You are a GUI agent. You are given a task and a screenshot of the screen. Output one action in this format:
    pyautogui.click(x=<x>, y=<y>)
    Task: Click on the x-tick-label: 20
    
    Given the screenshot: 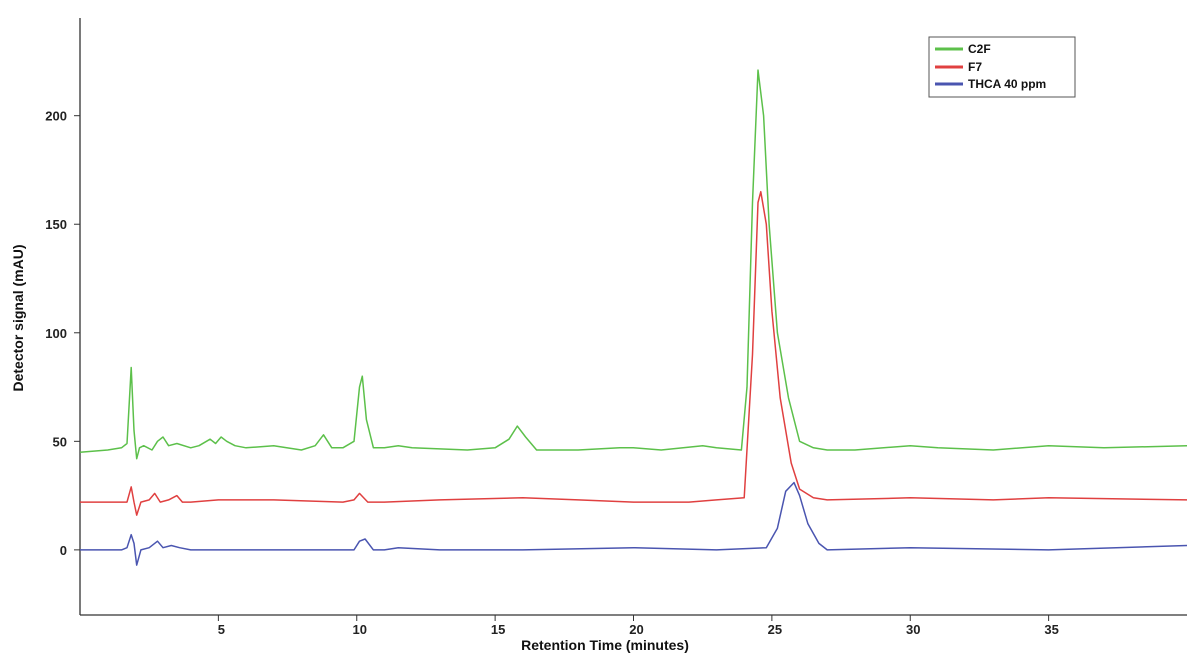 What is the action you would take?
    pyautogui.click(x=636, y=629)
    